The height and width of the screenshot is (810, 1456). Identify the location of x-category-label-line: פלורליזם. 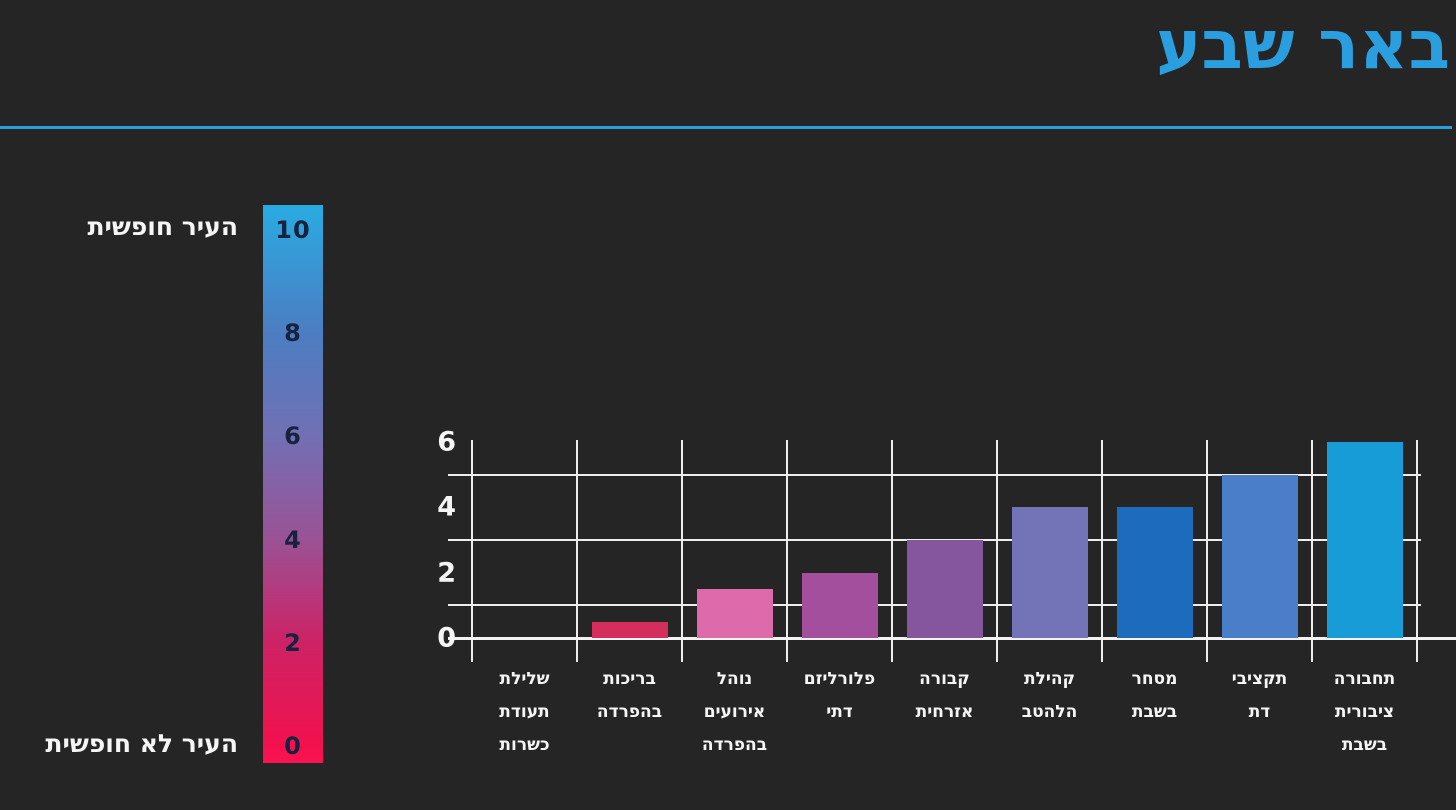
(839, 679).